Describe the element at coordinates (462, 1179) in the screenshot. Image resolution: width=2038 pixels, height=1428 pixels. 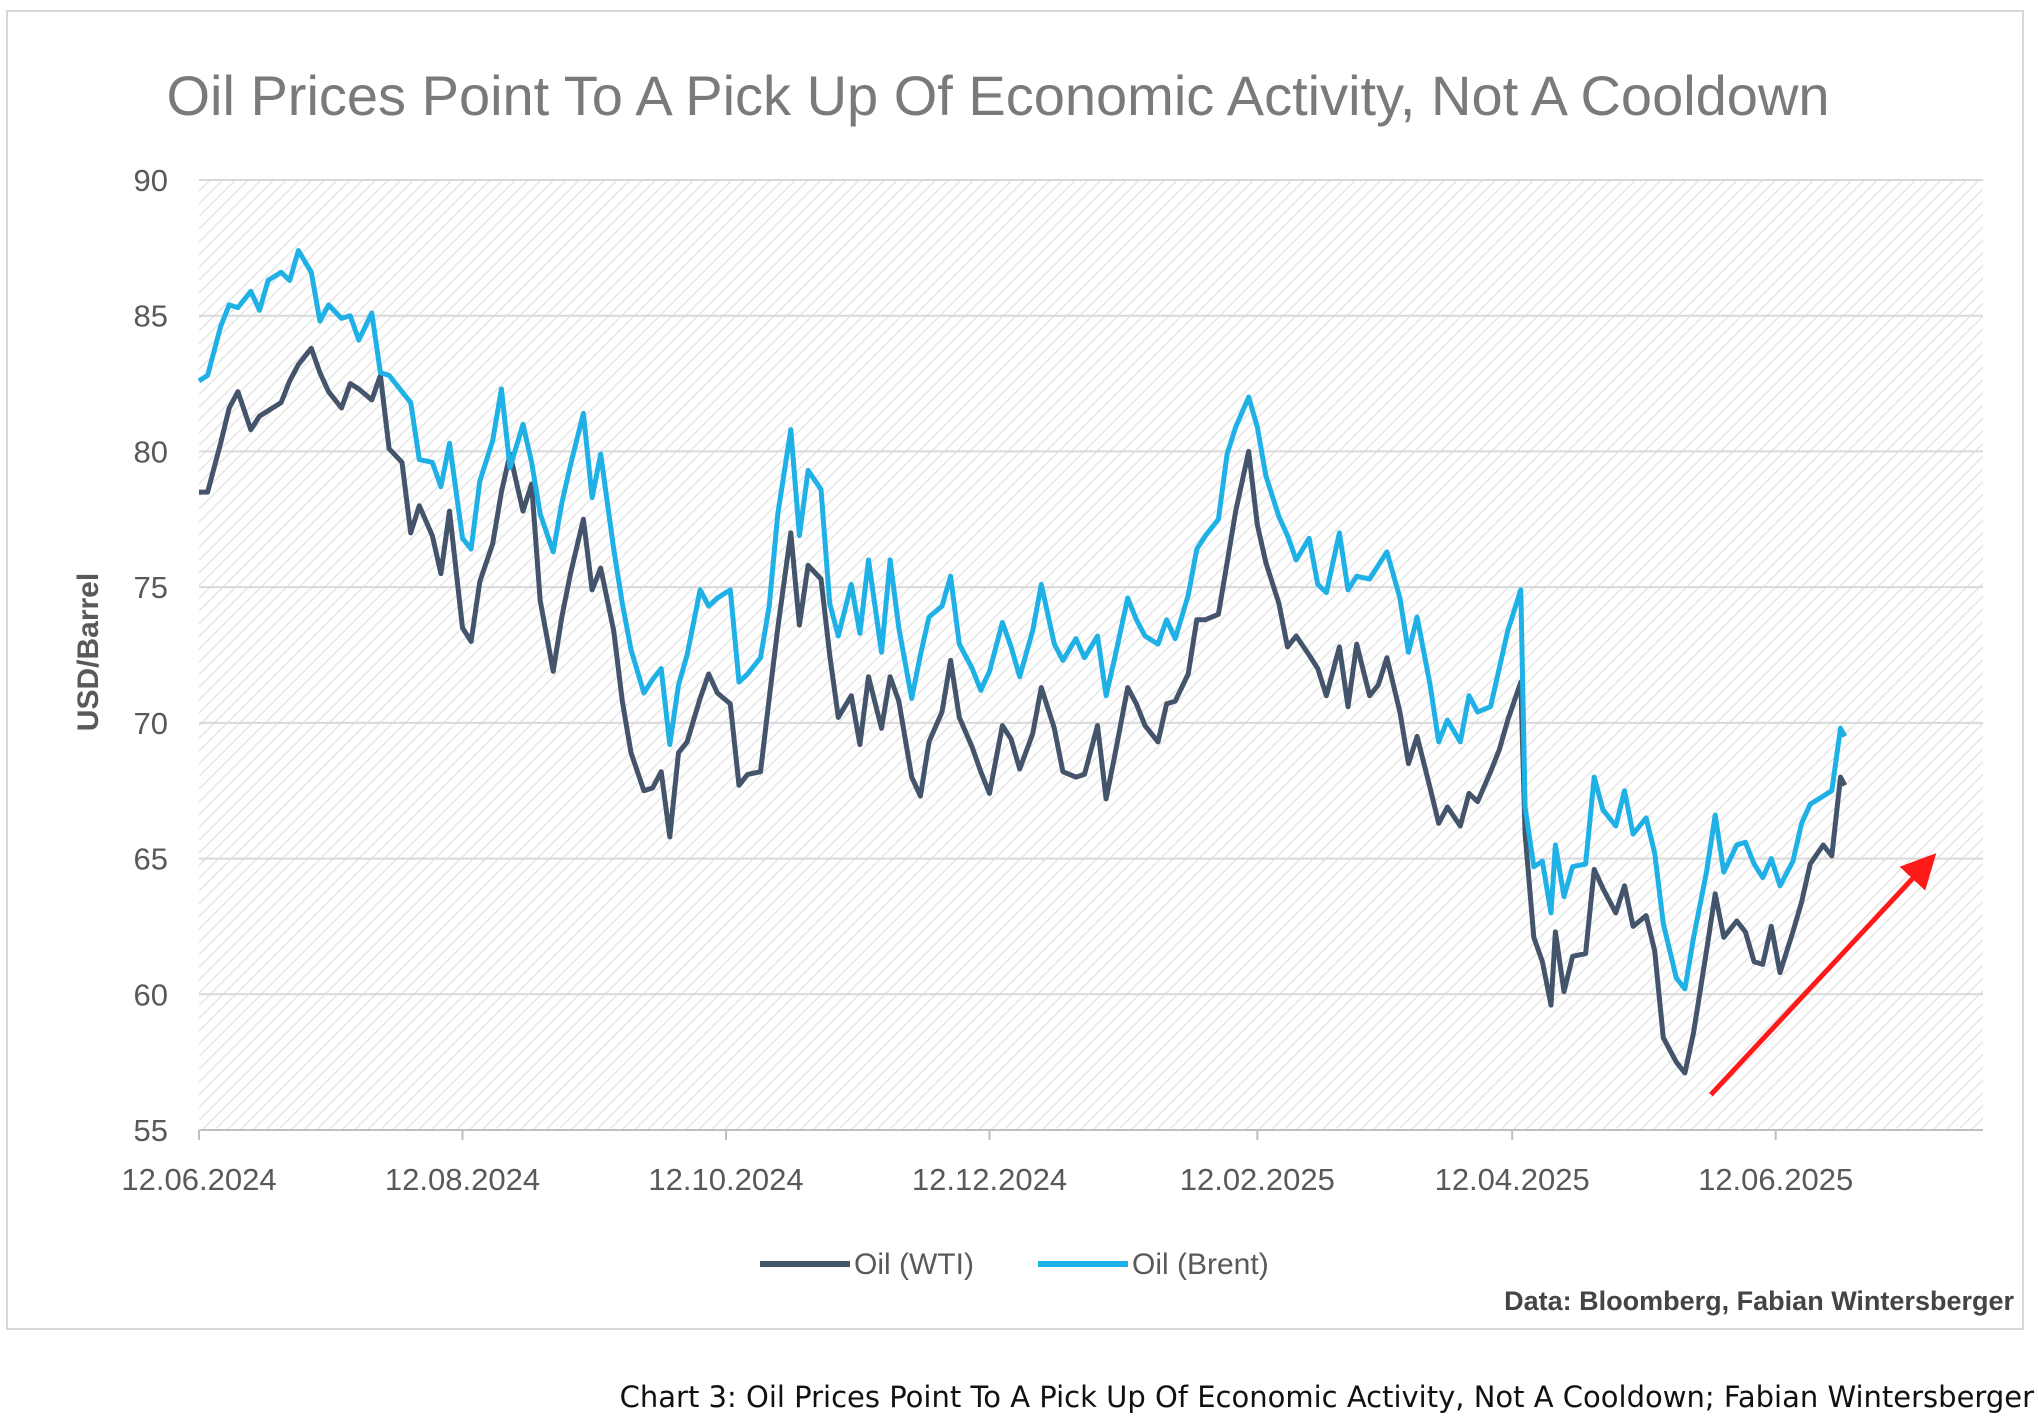
I see `x-tick-label: 12.08.2024` at that location.